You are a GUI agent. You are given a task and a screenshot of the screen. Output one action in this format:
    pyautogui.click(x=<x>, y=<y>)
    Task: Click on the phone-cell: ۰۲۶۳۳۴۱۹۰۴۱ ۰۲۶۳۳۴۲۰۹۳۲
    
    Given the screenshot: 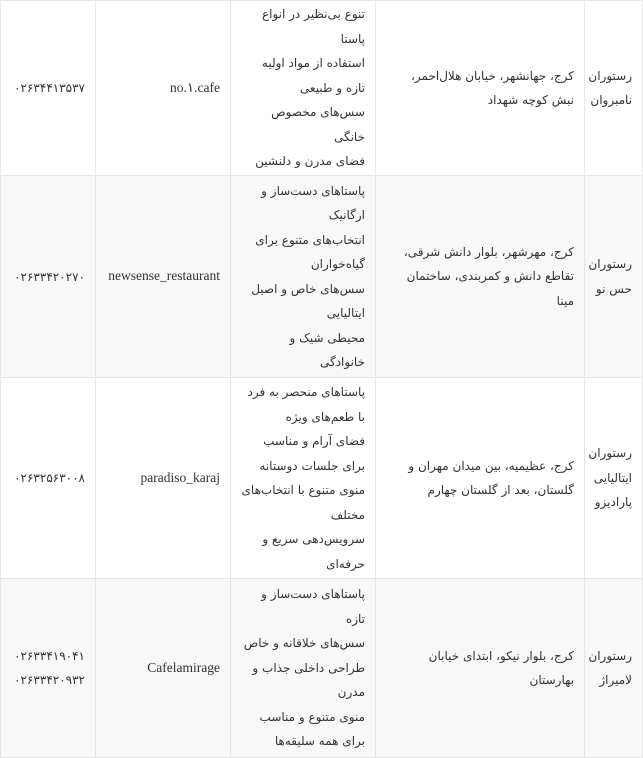 What is the action you would take?
    pyautogui.click(x=48, y=668)
    